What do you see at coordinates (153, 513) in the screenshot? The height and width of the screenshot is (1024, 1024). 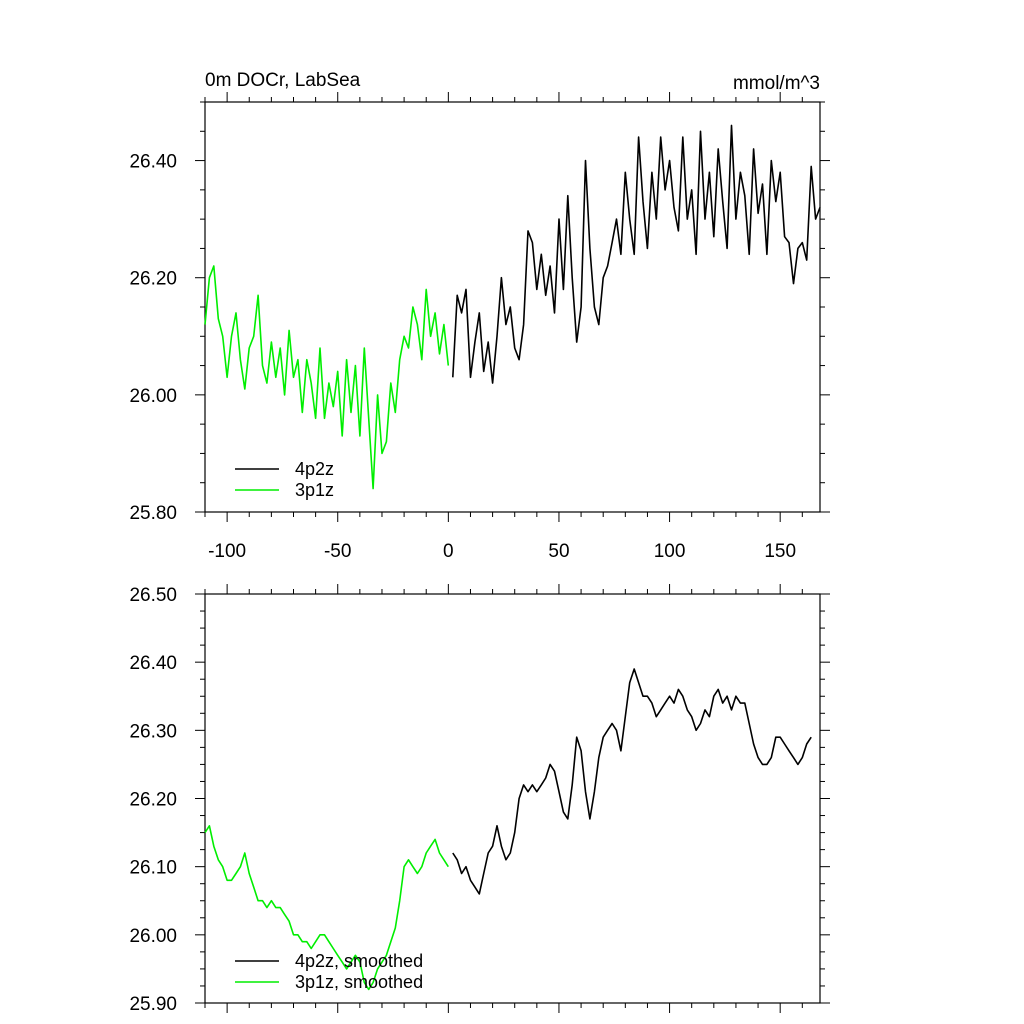 I see `top-y-tick-label: 25.80` at bounding box center [153, 513].